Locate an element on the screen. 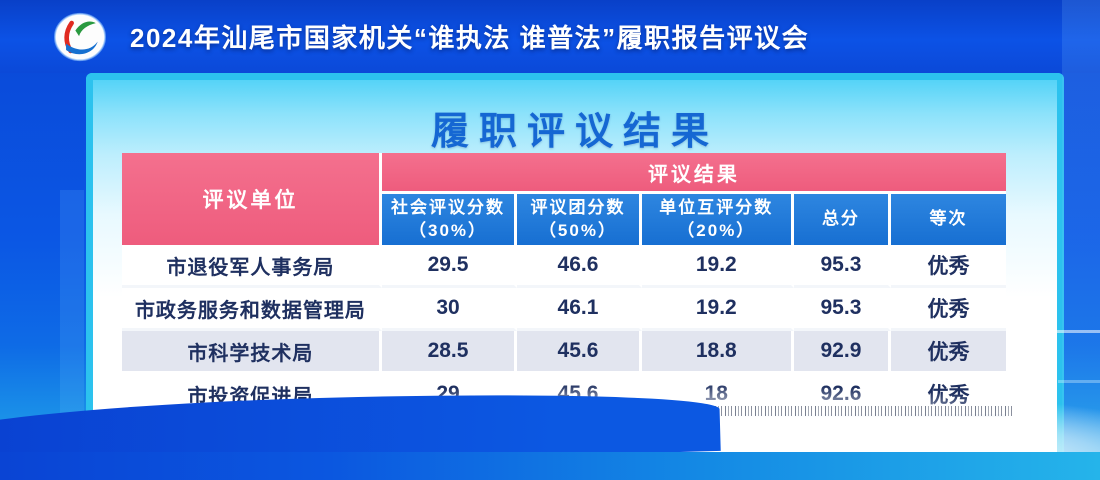 This screenshot has width=1100, height=480. col-header-social-line1: 社会评议分数 is located at coordinates (448, 208).